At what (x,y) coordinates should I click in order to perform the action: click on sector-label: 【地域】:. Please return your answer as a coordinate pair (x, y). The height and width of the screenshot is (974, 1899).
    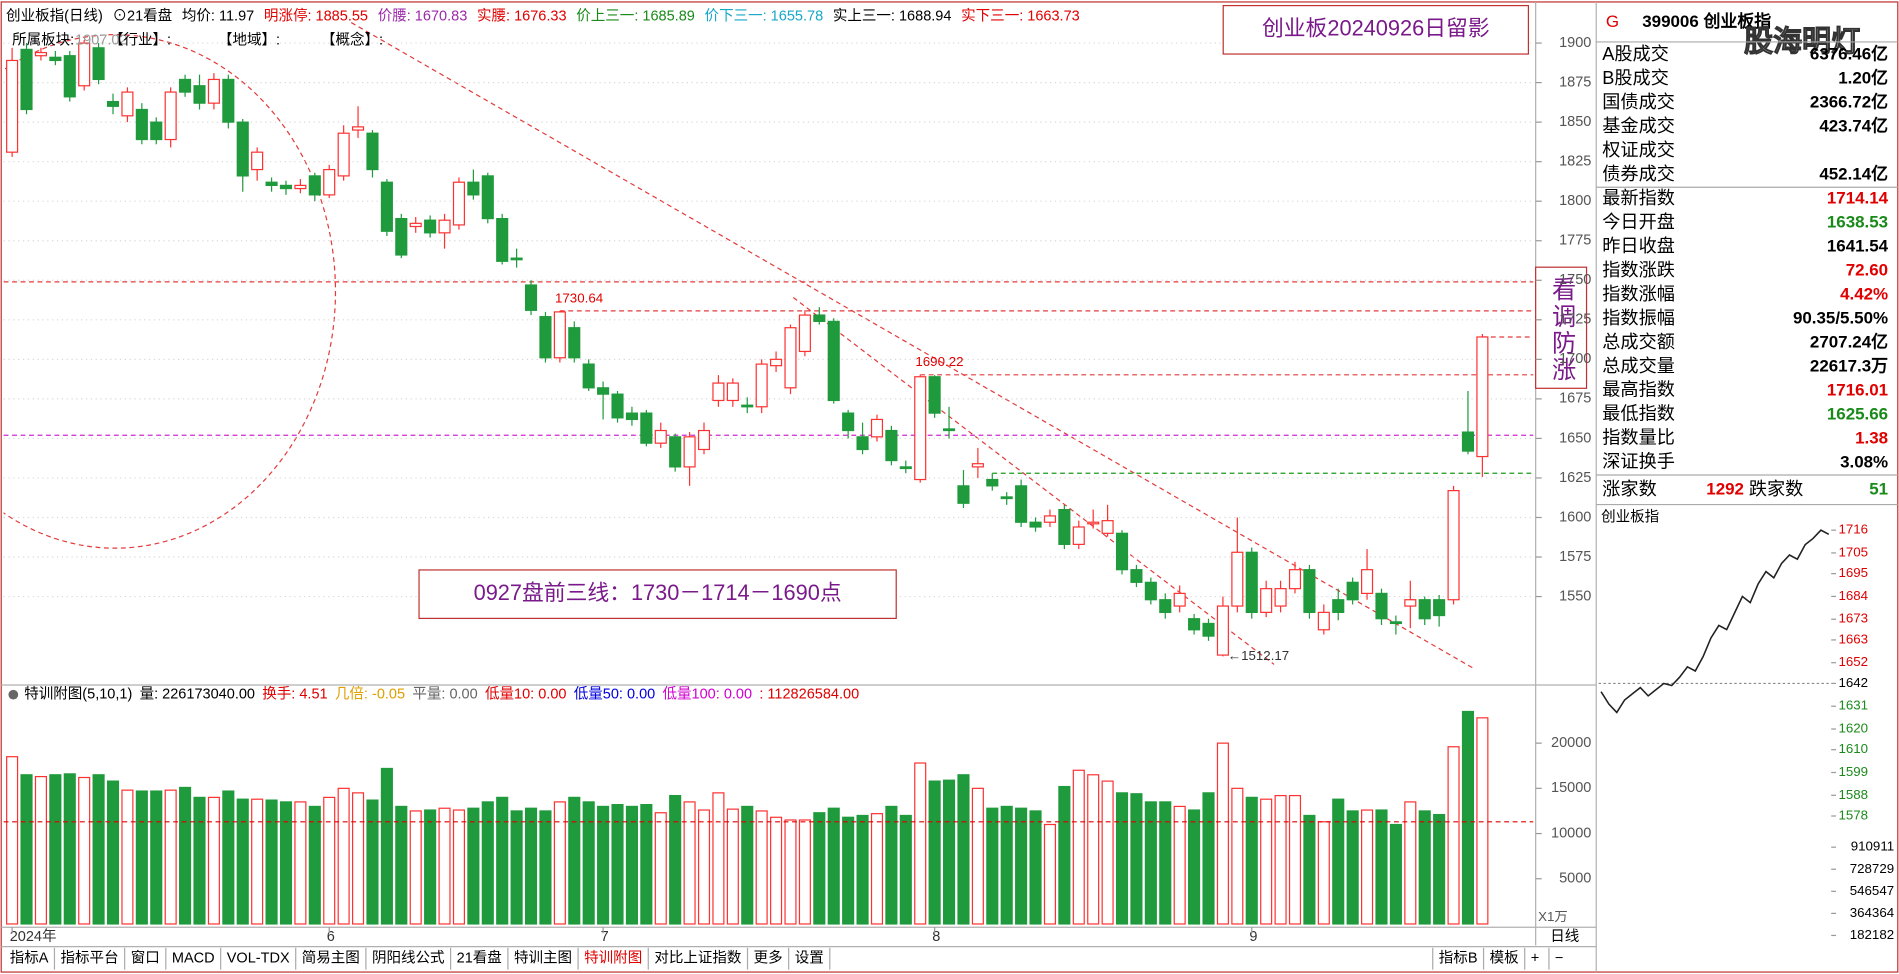
    Looking at the image, I should click on (249, 40).